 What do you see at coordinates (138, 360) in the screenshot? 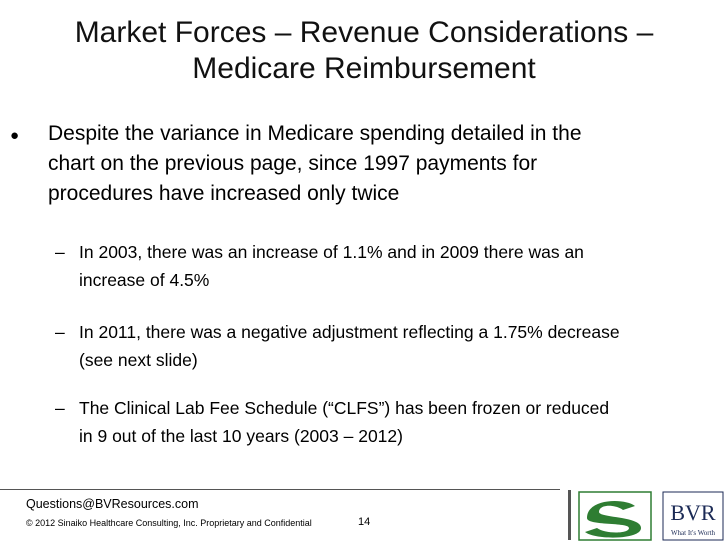
I see `sub-bullet-line: (see next slide)` at bounding box center [138, 360].